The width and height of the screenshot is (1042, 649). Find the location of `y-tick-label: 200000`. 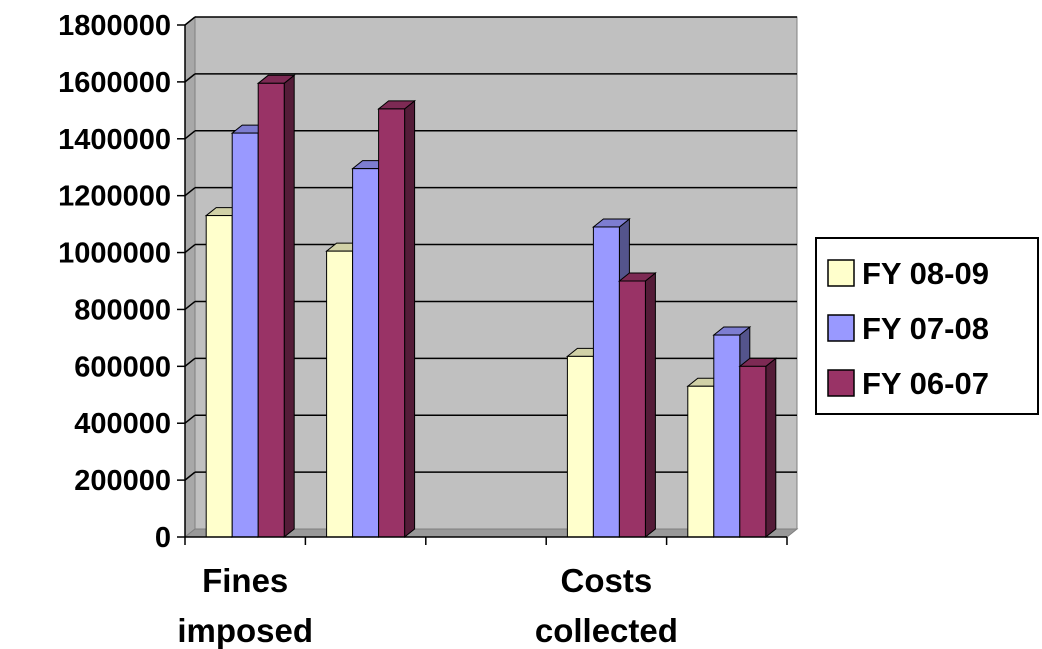

y-tick-label: 200000 is located at coordinates (122, 481).